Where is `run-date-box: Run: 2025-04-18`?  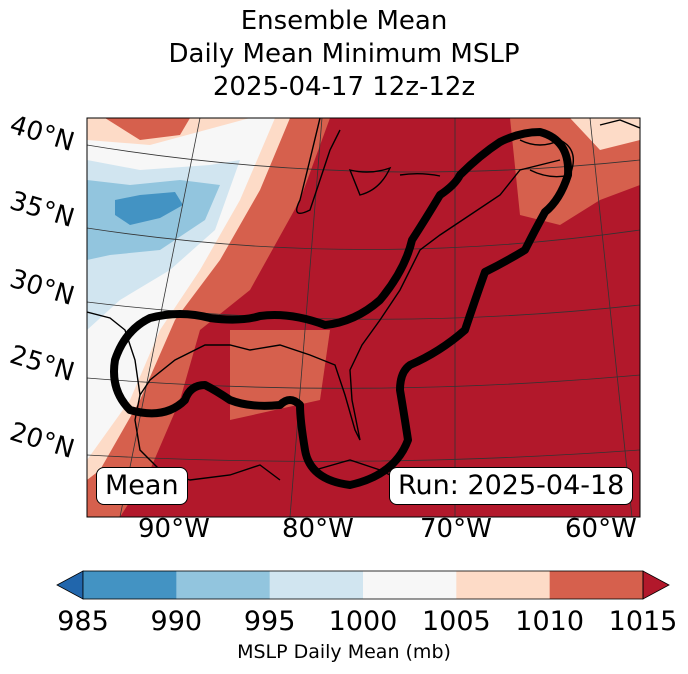
run-date-box: Run: 2025-04-18 is located at coordinates (511, 486).